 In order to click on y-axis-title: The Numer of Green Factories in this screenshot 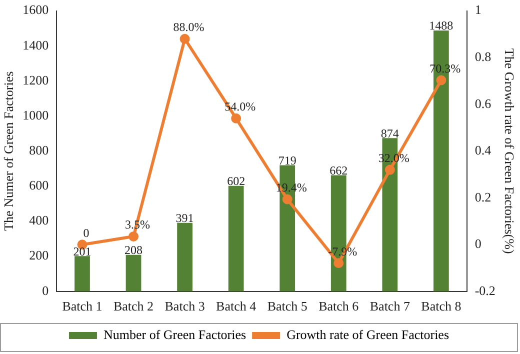, I will do `click(8, 151)`.